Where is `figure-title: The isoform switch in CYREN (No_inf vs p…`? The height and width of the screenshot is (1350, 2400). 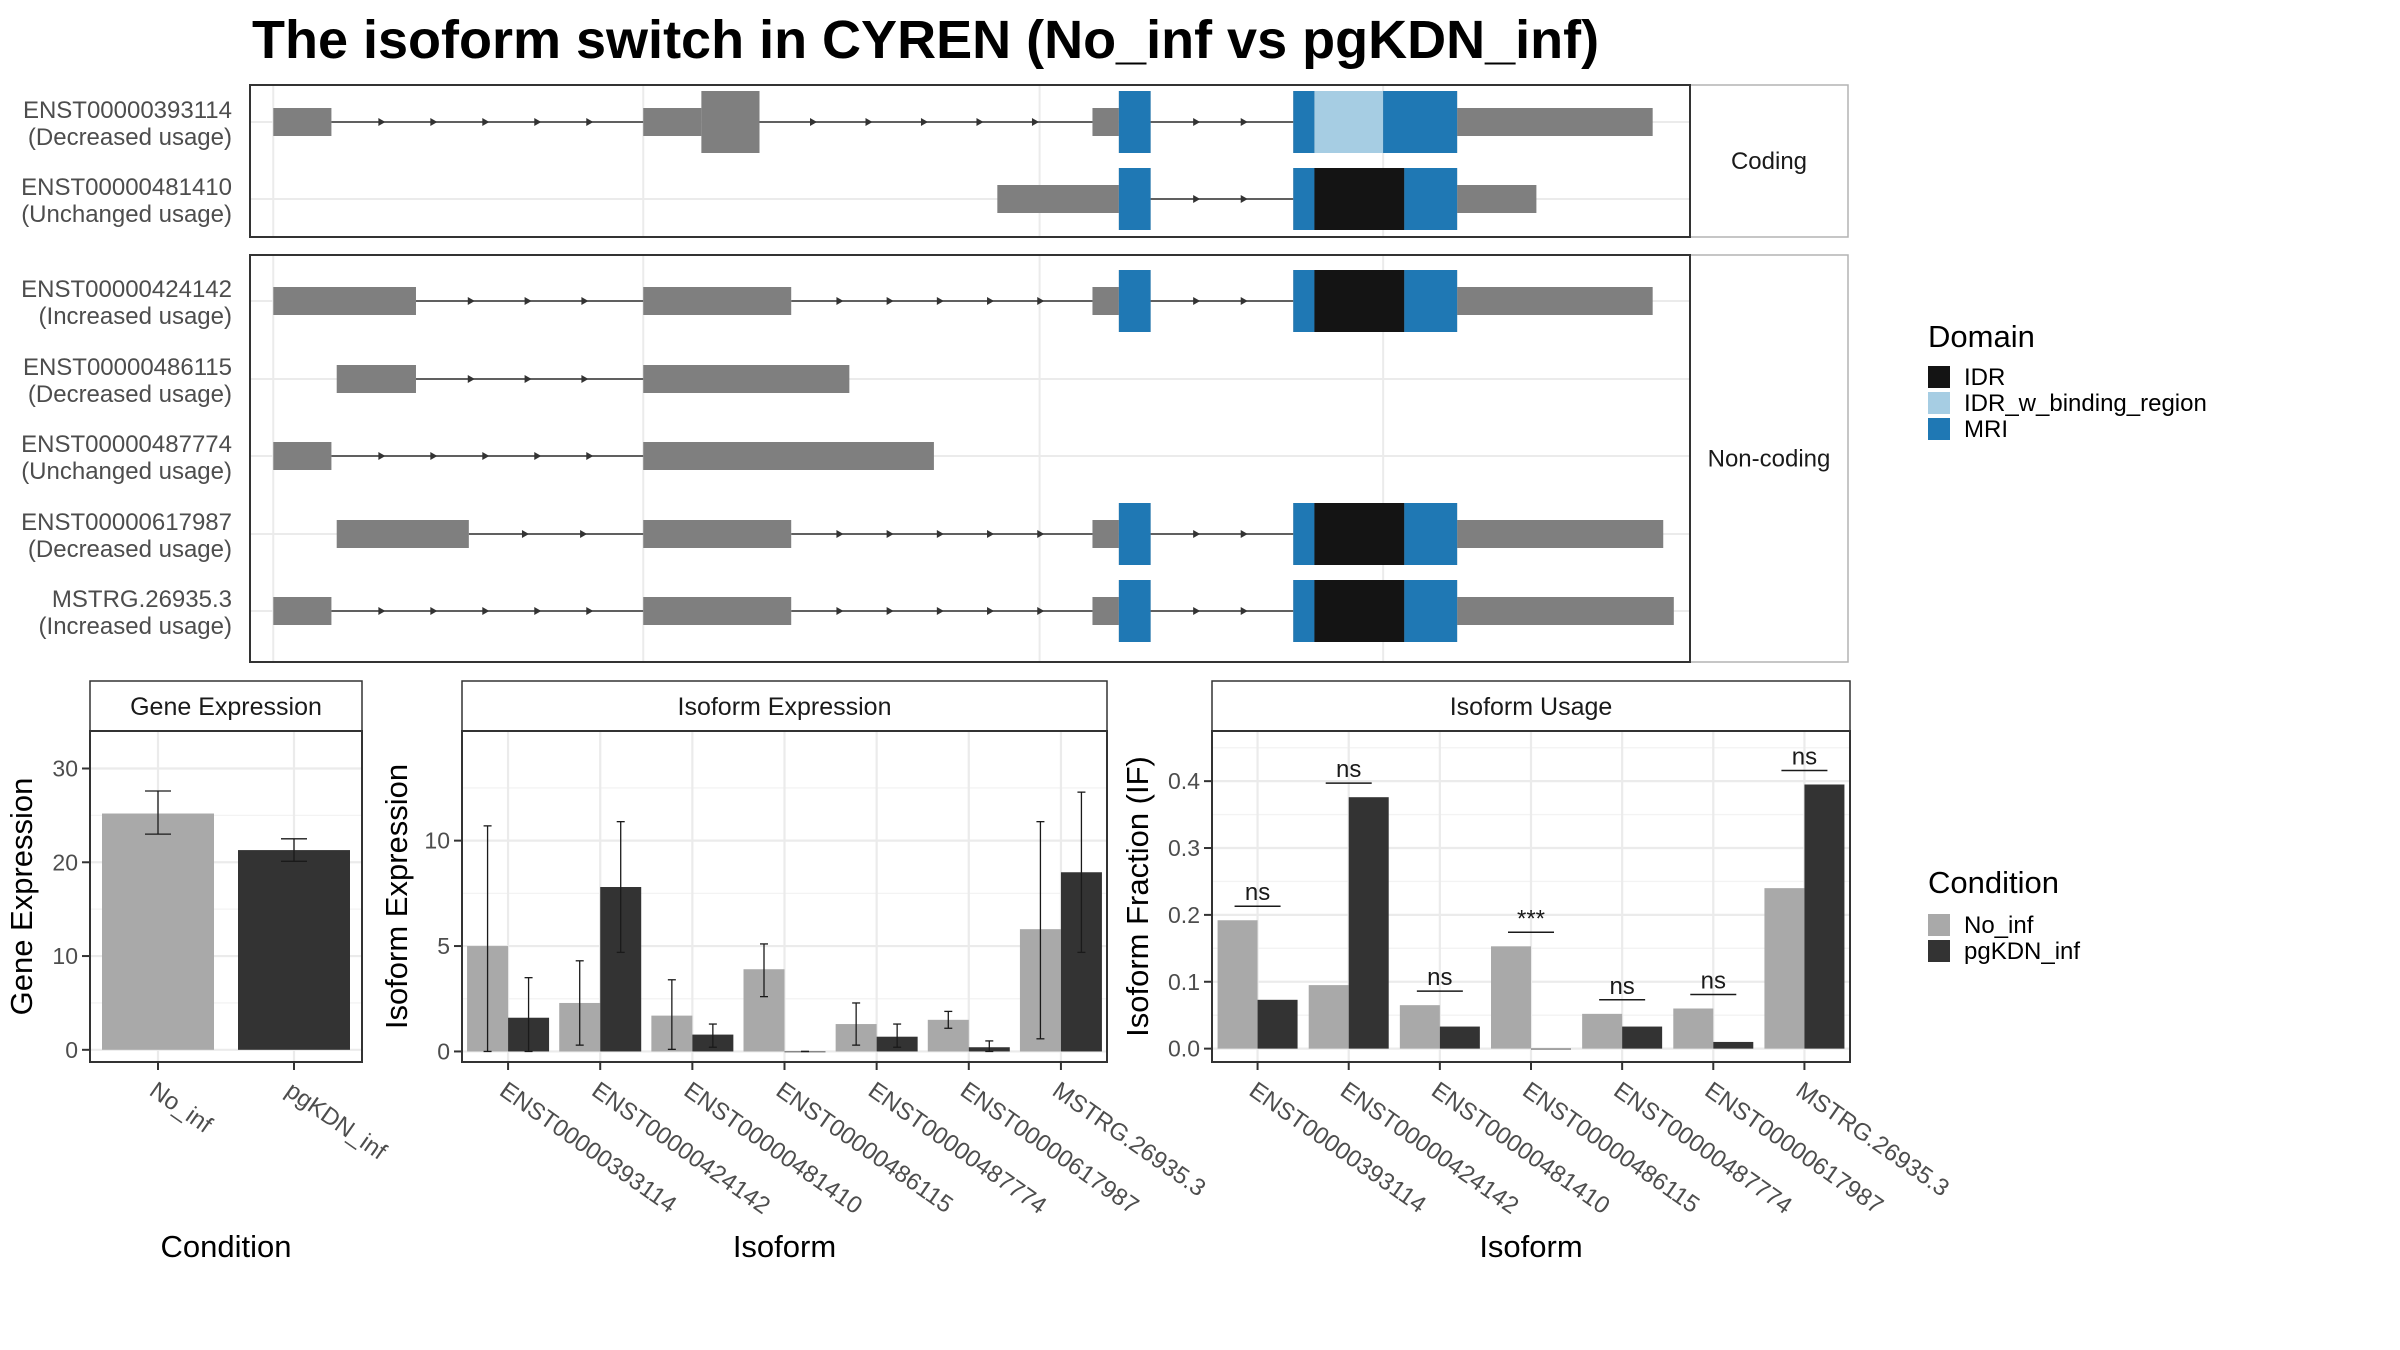 figure-title: The isoform switch in CYREN (No_inf vs p… is located at coordinates (925, 40).